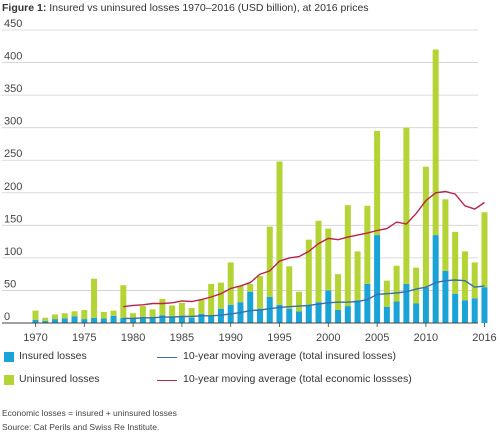 The image size is (500, 438). What do you see at coordinates (9, 380) in the screenshot?
I see `legend-swatch-uninsured` at bounding box center [9, 380].